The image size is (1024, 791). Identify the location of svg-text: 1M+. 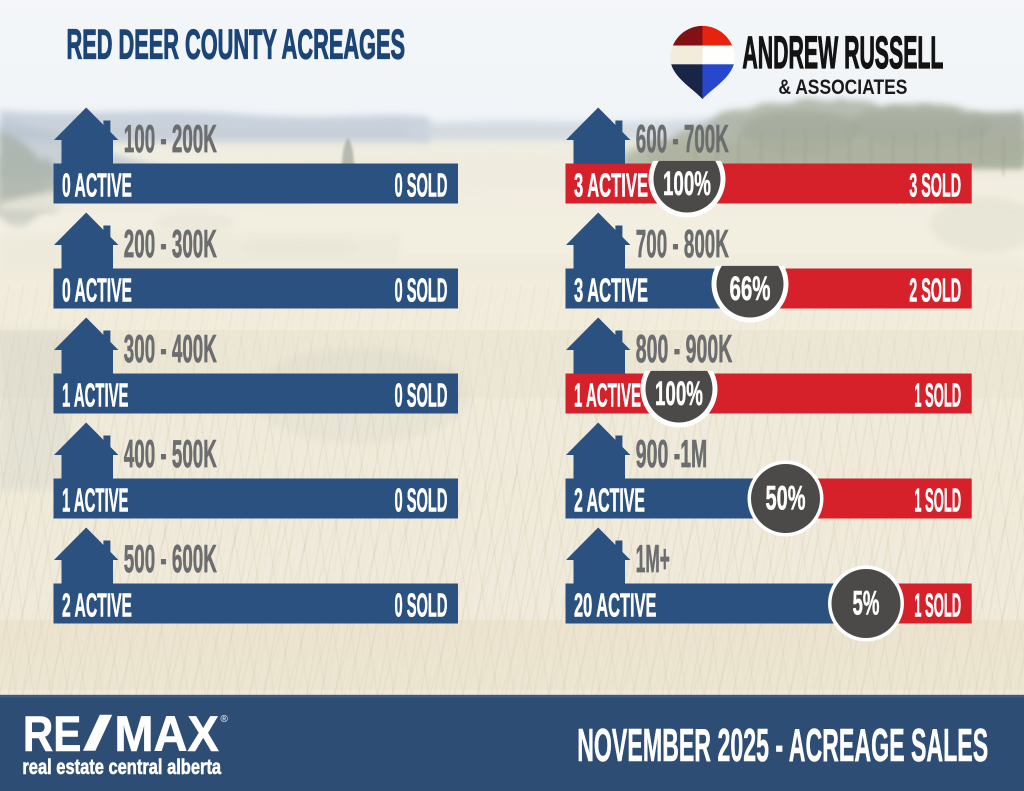
(653, 559).